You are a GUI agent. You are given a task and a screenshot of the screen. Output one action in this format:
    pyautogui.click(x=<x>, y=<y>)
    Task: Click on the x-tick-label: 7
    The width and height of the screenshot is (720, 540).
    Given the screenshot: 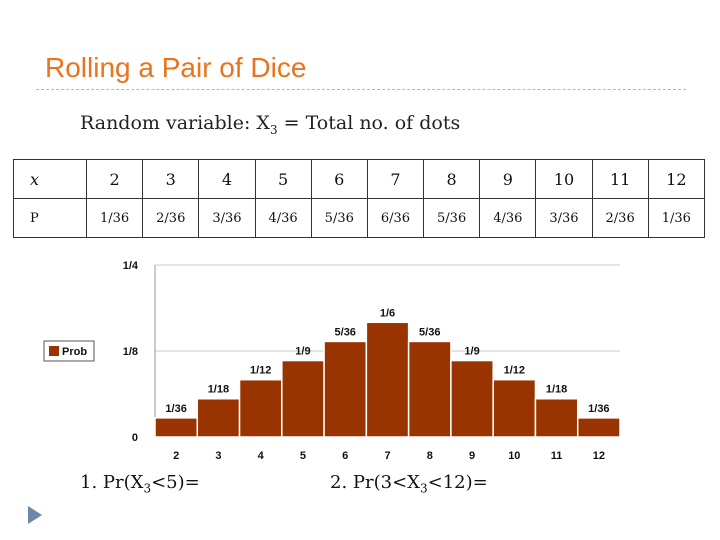 What is the action you would take?
    pyautogui.click(x=387, y=456)
    